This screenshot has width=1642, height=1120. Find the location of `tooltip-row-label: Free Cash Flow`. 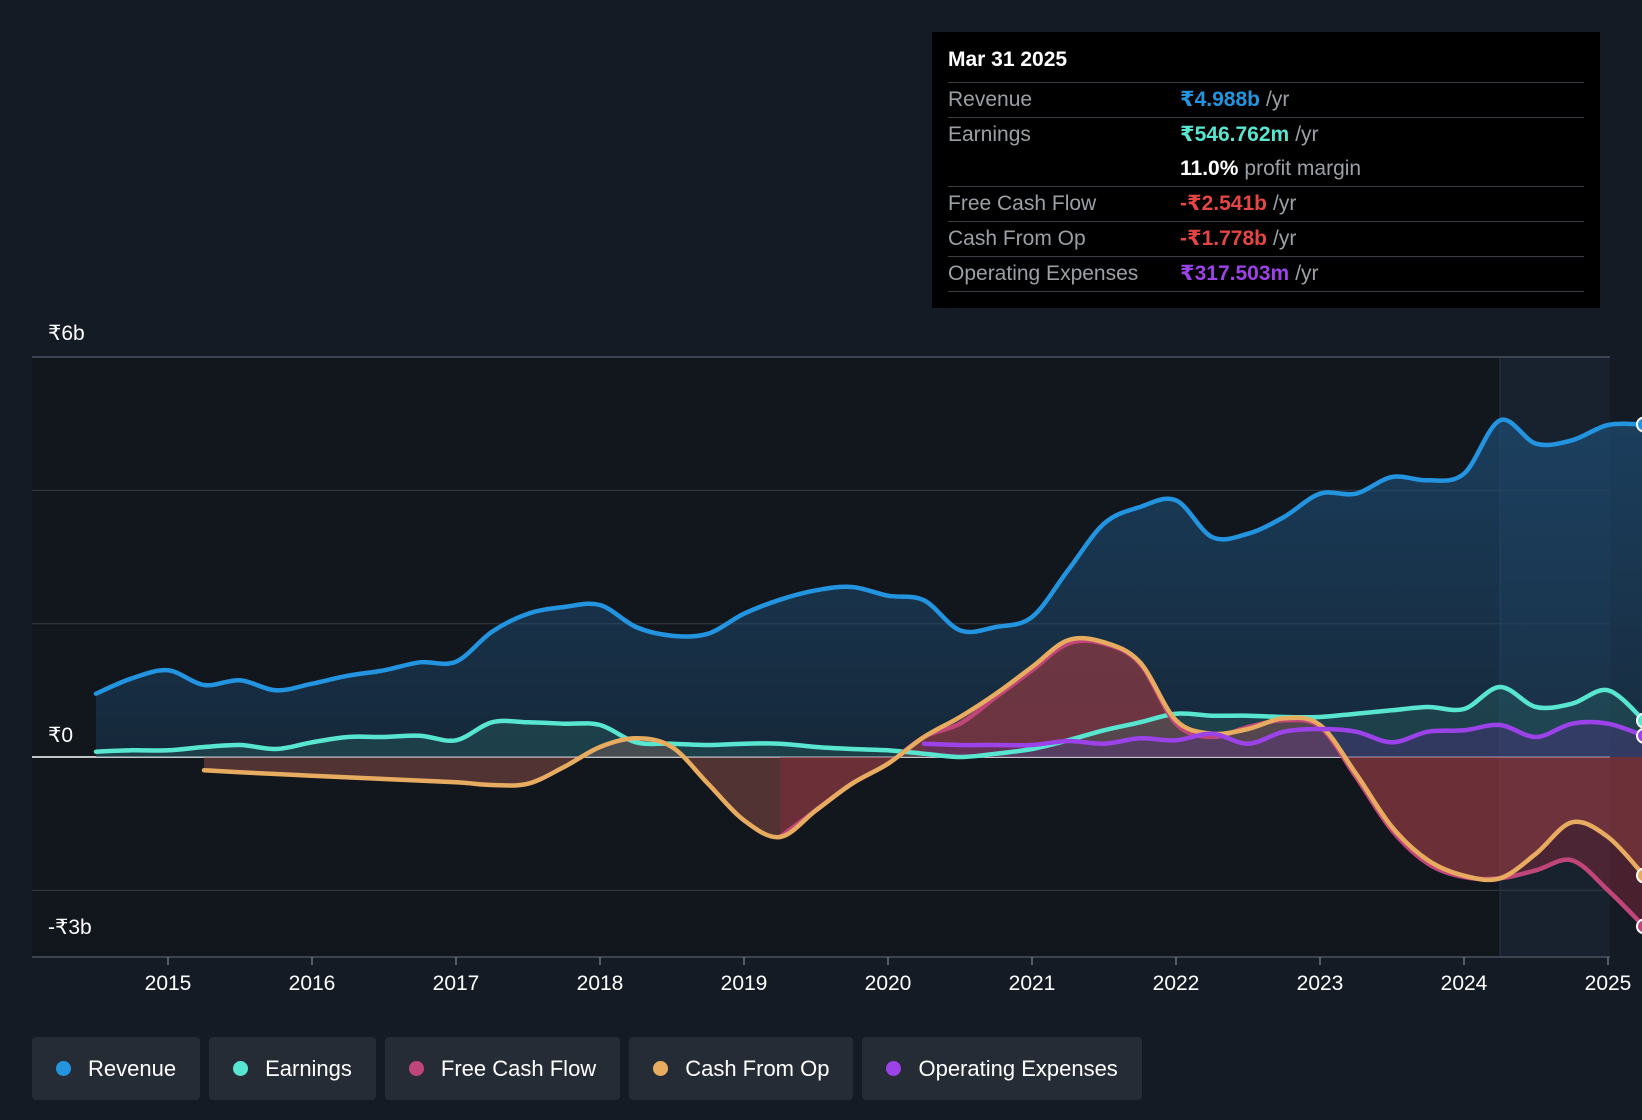

tooltip-row-label: Free Cash Flow is located at coordinates (1022, 203).